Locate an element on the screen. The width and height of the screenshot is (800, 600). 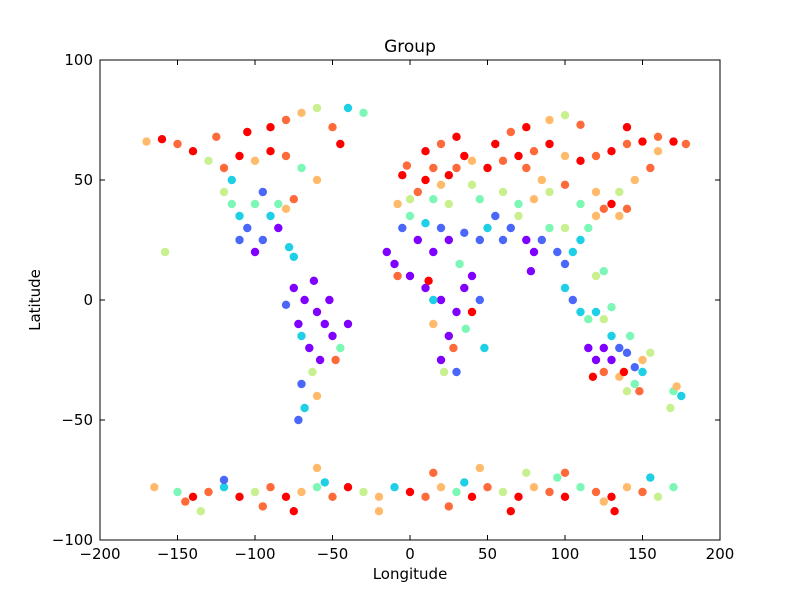
x-tick-label: 50 is located at coordinates (487, 554).